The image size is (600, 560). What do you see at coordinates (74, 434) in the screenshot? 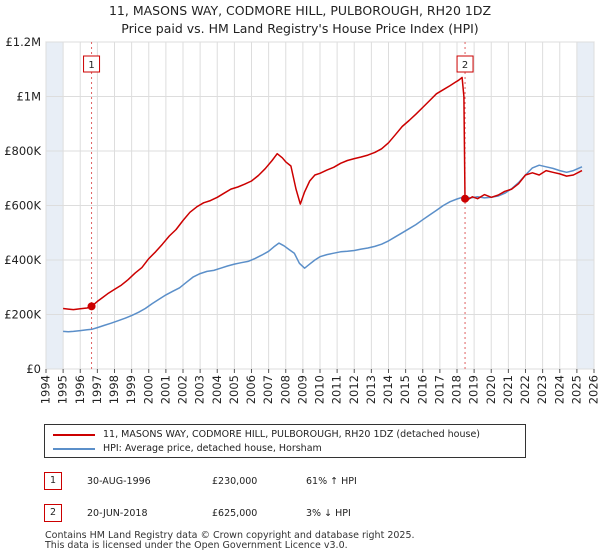
I see `legend-swatch-property` at bounding box center [74, 434].